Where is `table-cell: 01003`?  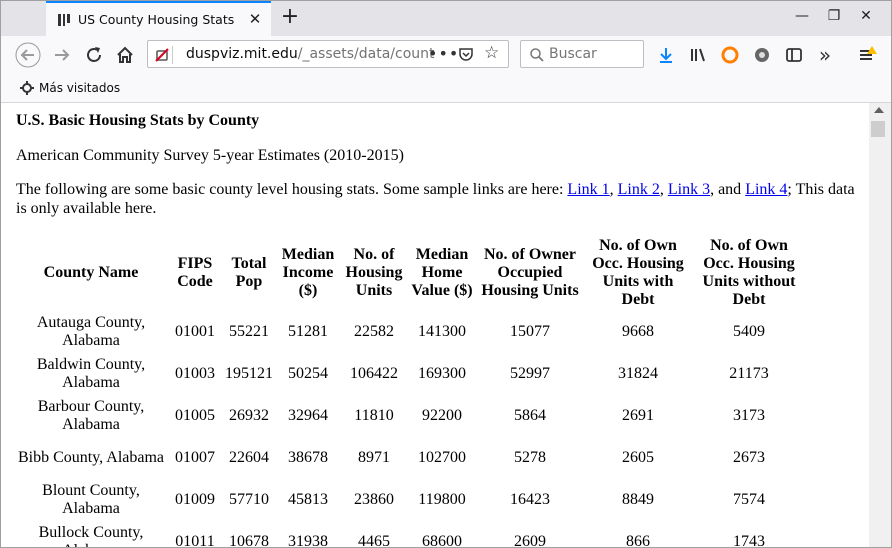
table-cell: 01003 is located at coordinates (195, 373).